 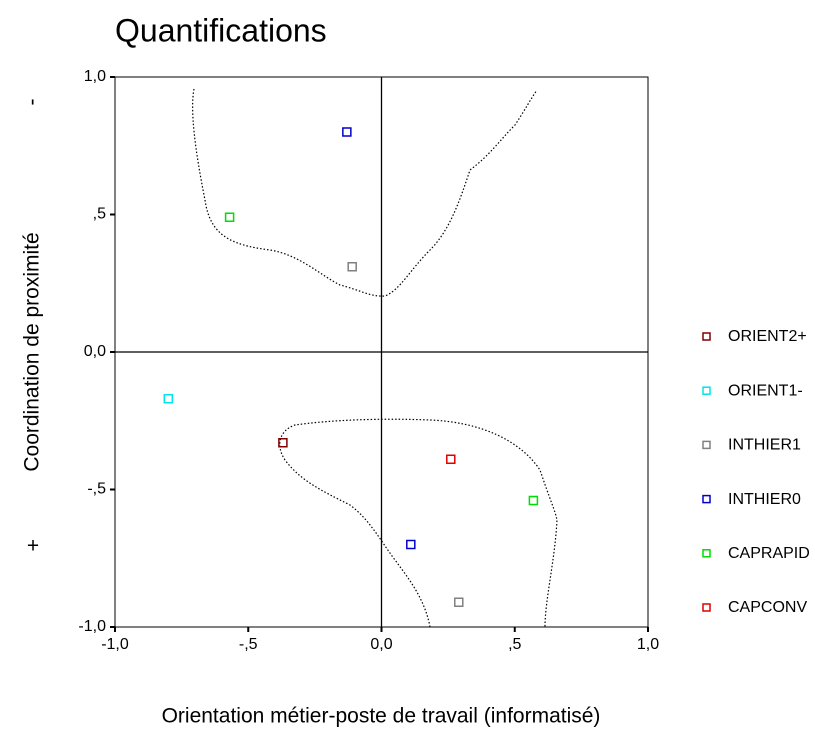 What do you see at coordinates (514, 644) in the screenshot?
I see `x-tick-label: ,5` at bounding box center [514, 644].